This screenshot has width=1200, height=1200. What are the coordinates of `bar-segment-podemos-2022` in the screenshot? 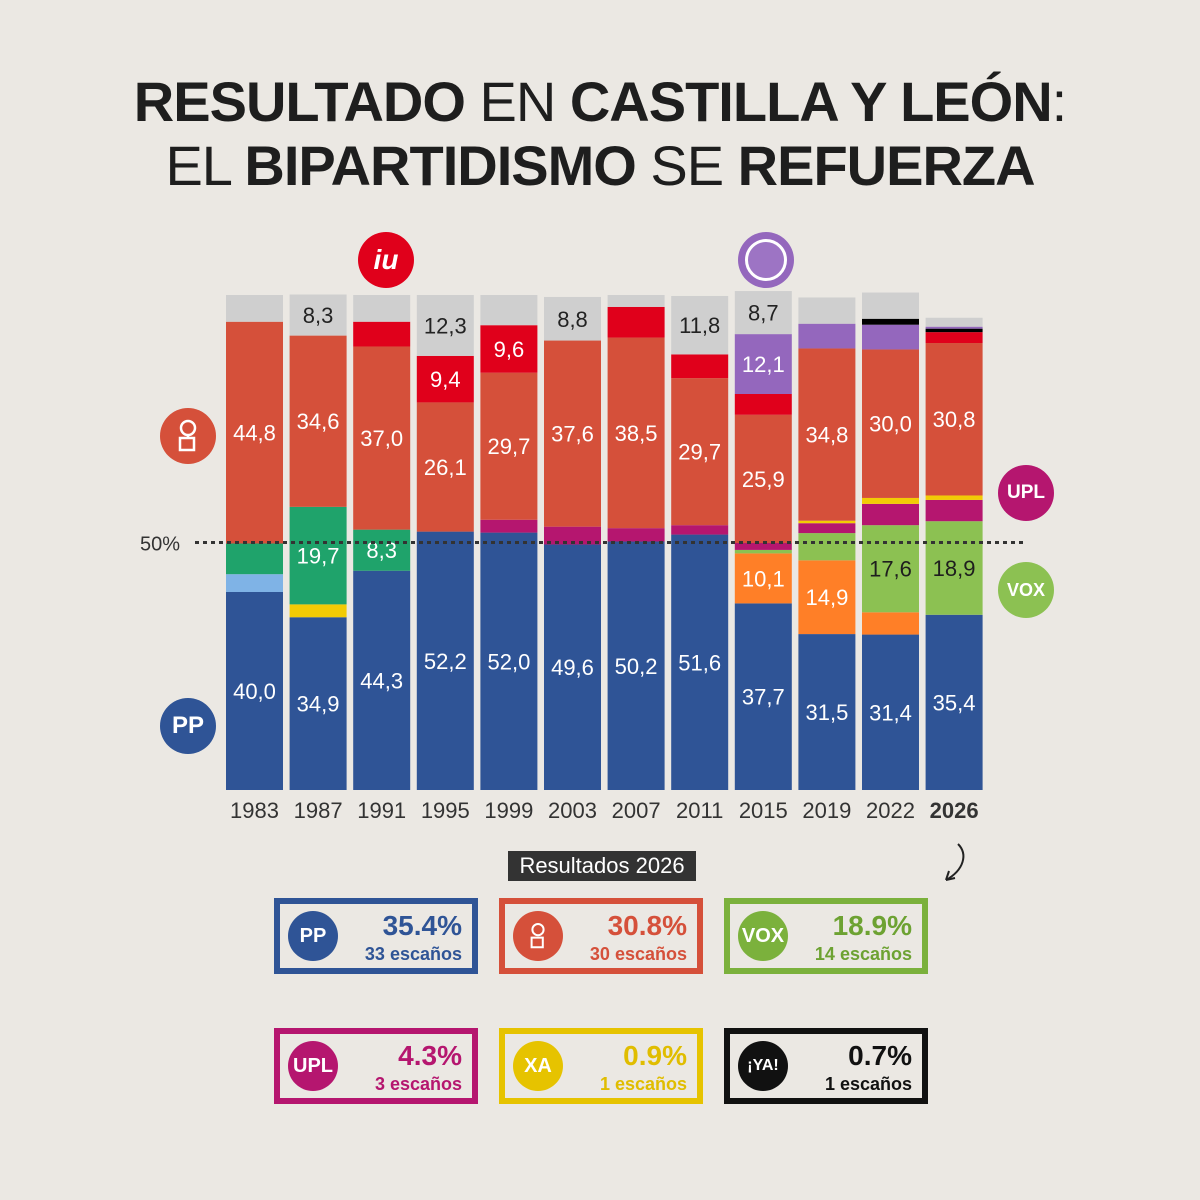 It's located at (890, 337).